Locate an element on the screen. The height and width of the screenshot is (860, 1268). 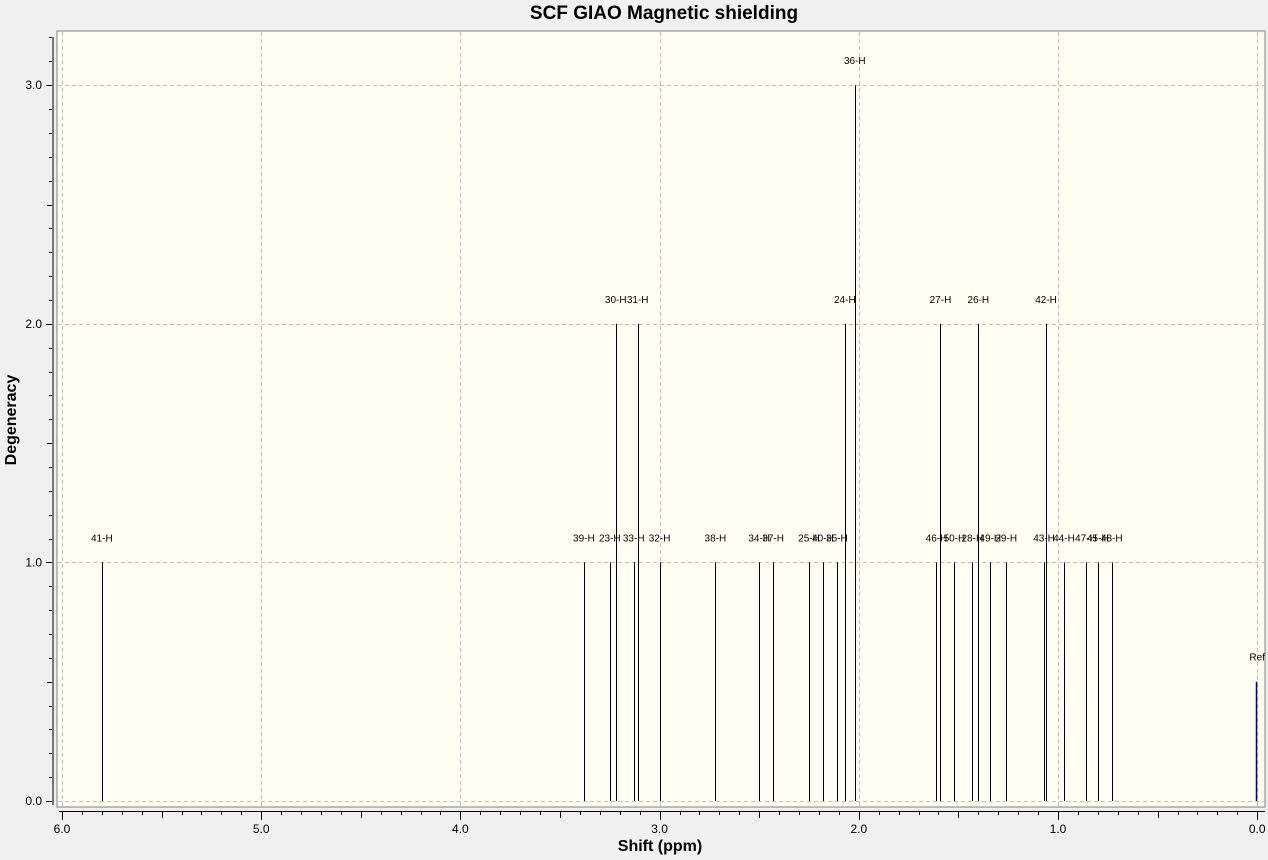
peak-label: 23-H is located at coordinates (610, 538).